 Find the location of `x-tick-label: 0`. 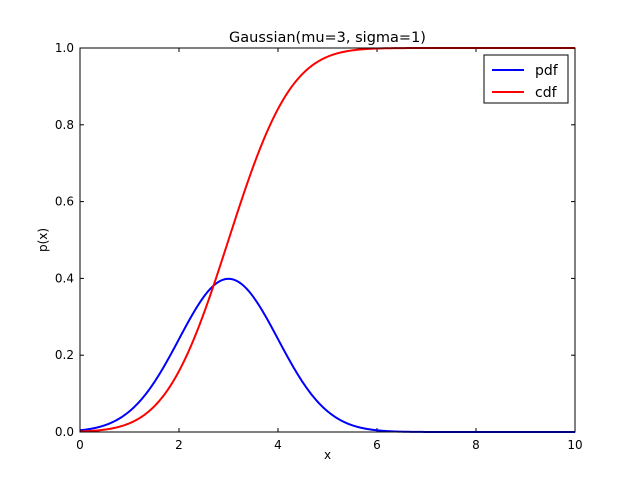

x-tick-label: 0 is located at coordinates (80, 445).